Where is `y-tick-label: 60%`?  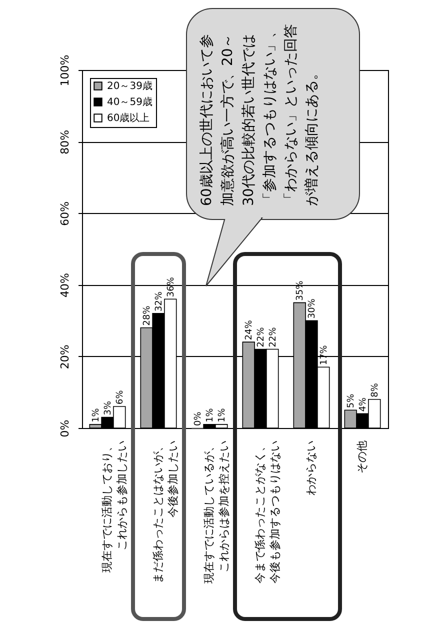 y-tick-label: 60% is located at coordinates (65, 213).